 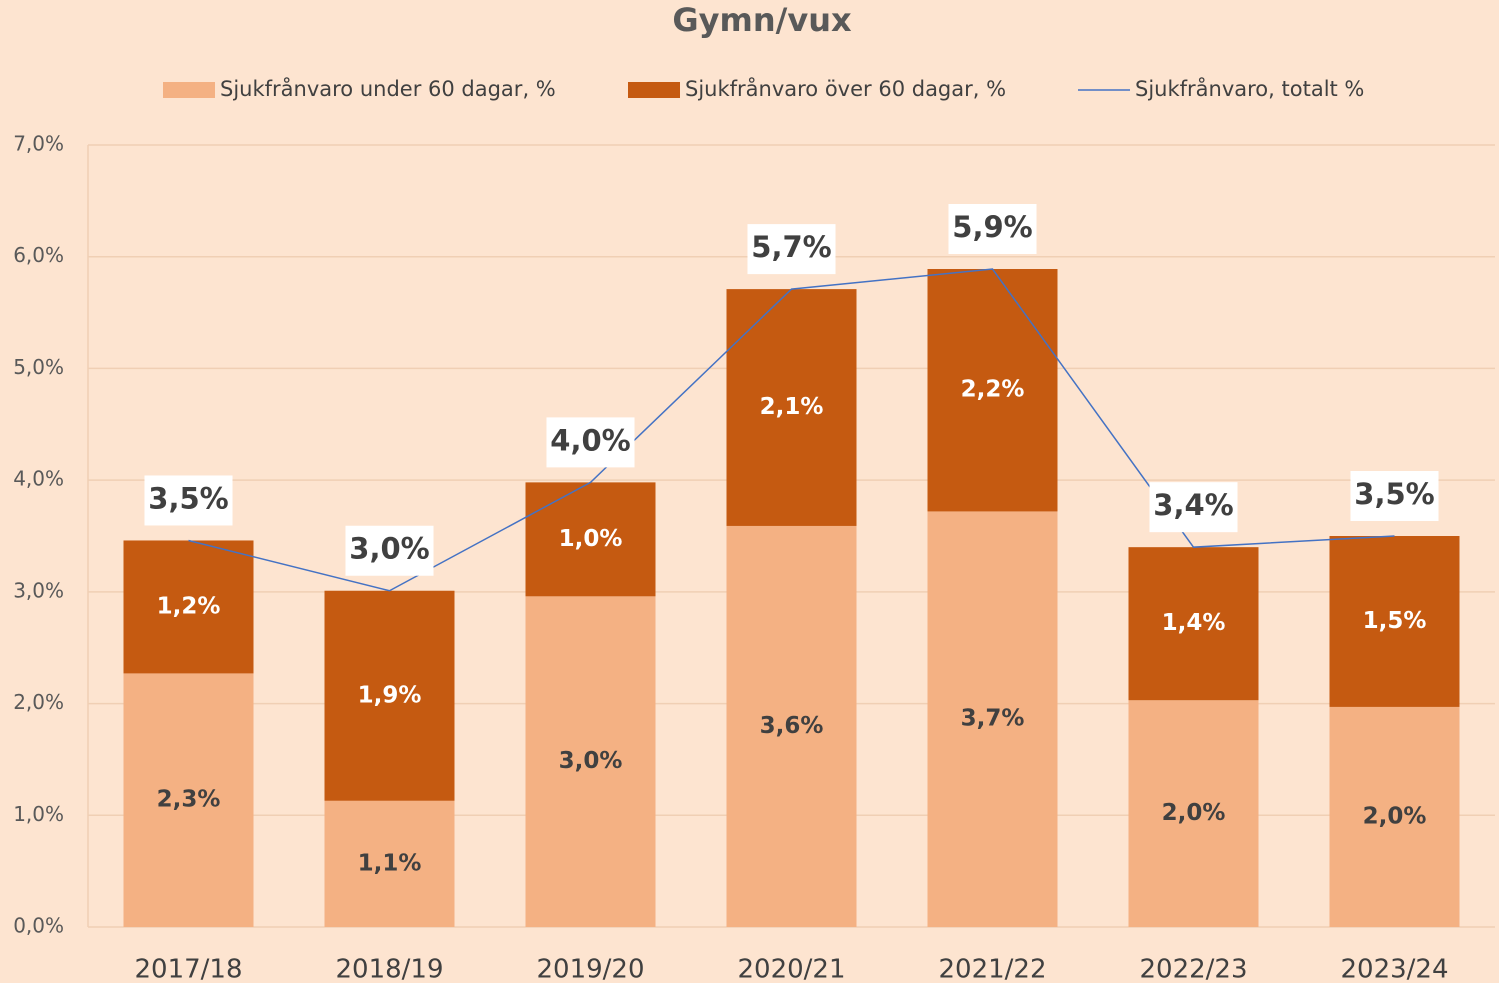 What do you see at coordinates (1394, 969) in the screenshot?
I see `x-tick-label: 2023/24` at bounding box center [1394, 969].